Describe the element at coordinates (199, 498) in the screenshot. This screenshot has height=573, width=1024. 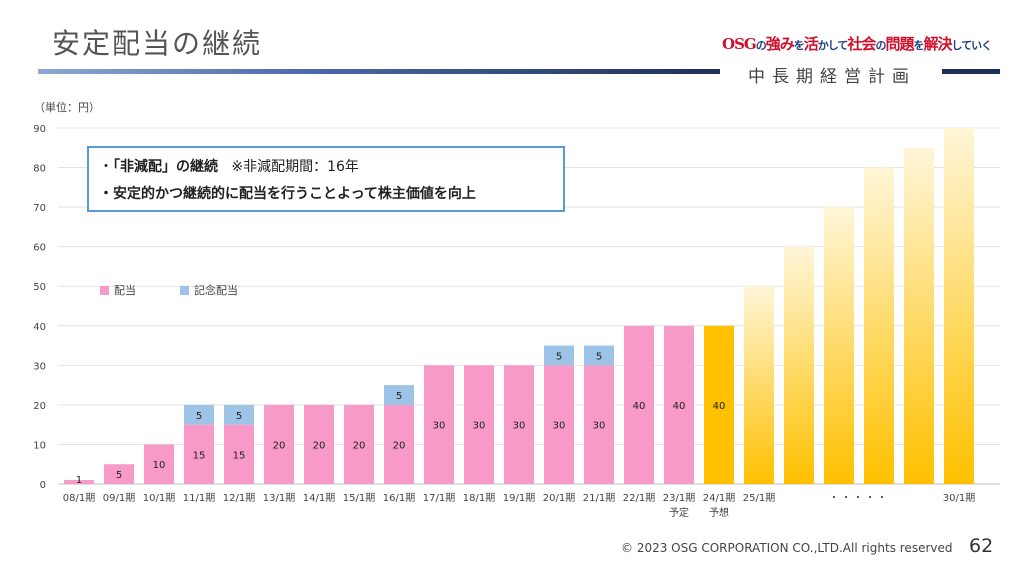
I see `x-tick-label: 11/1期` at that location.